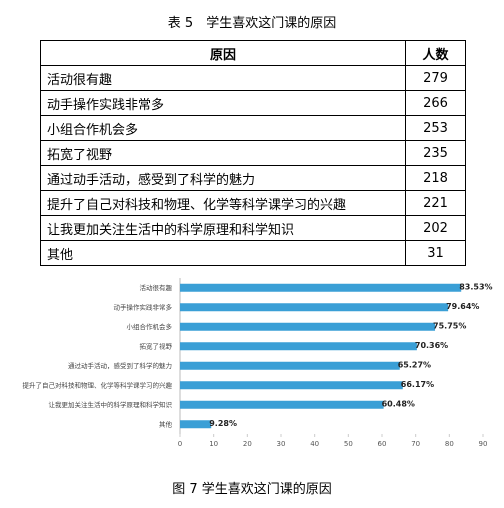 This screenshot has width=504, height=508. What do you see at coordinates (143, 306) in the screenshot?
I see `category-label: 动手操作实践非常多` at bounding box center [143, 306].